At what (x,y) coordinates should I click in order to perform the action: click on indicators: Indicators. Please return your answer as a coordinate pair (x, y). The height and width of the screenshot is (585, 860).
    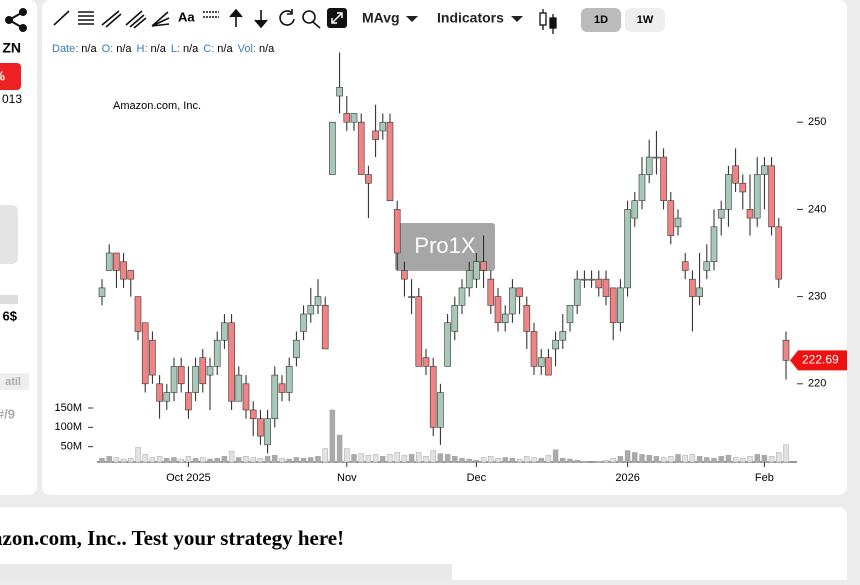
    Looking at the image, I should click on (470, 18).